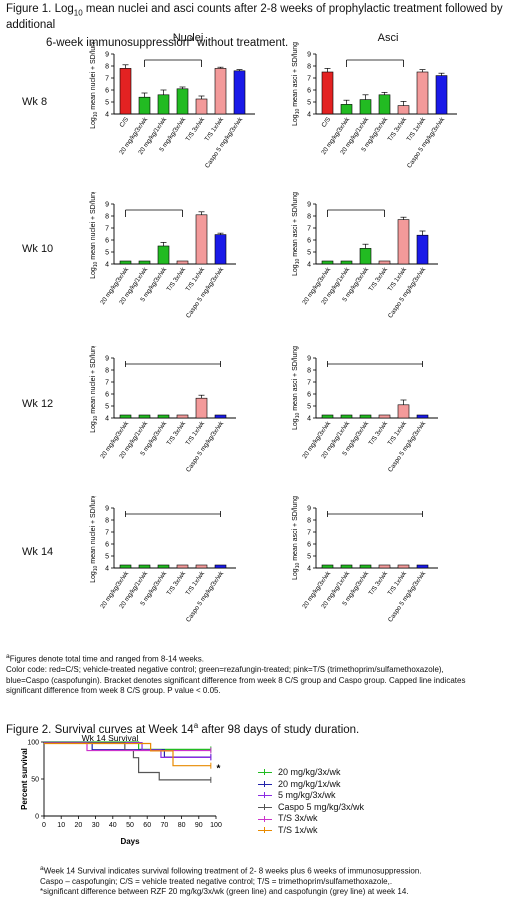 This screenshot has height=901, width=520. Describe the element at coordinates (307, 795) in the screenshot. I see `legend-label: 5 mg/kg/3x/wk` at that location.